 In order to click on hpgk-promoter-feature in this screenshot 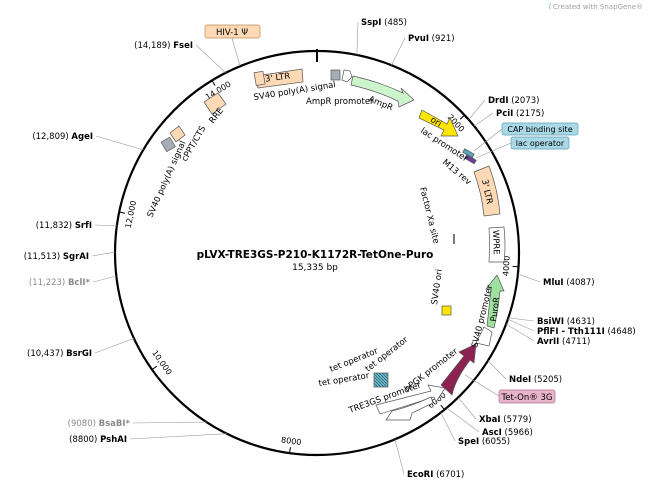, I will do `click(410, 399)`.